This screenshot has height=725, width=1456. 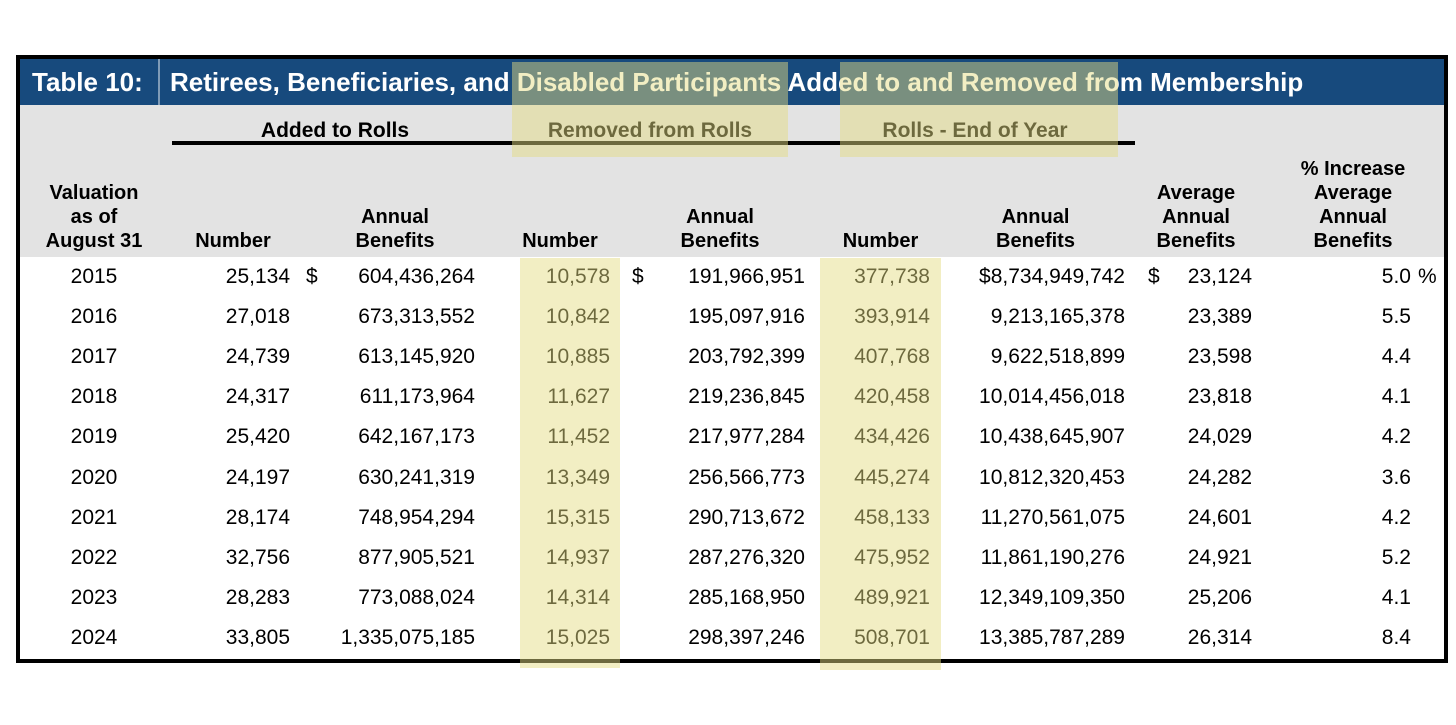 I want to click on cell-removed-number: 11,627, so click(x=578, y=397).